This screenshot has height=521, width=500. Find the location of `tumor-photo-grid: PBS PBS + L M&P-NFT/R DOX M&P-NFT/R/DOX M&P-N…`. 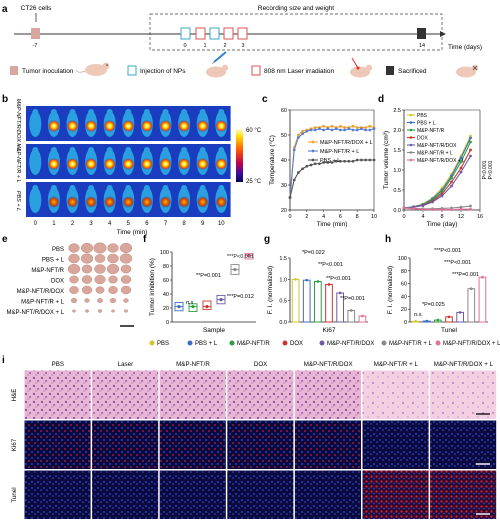

tumor-photo-grid: PBS PBS + L M&P-NFT/R DOX M&P-NFT/R/DOX M&P-N… is located at coordinates (69, 279).